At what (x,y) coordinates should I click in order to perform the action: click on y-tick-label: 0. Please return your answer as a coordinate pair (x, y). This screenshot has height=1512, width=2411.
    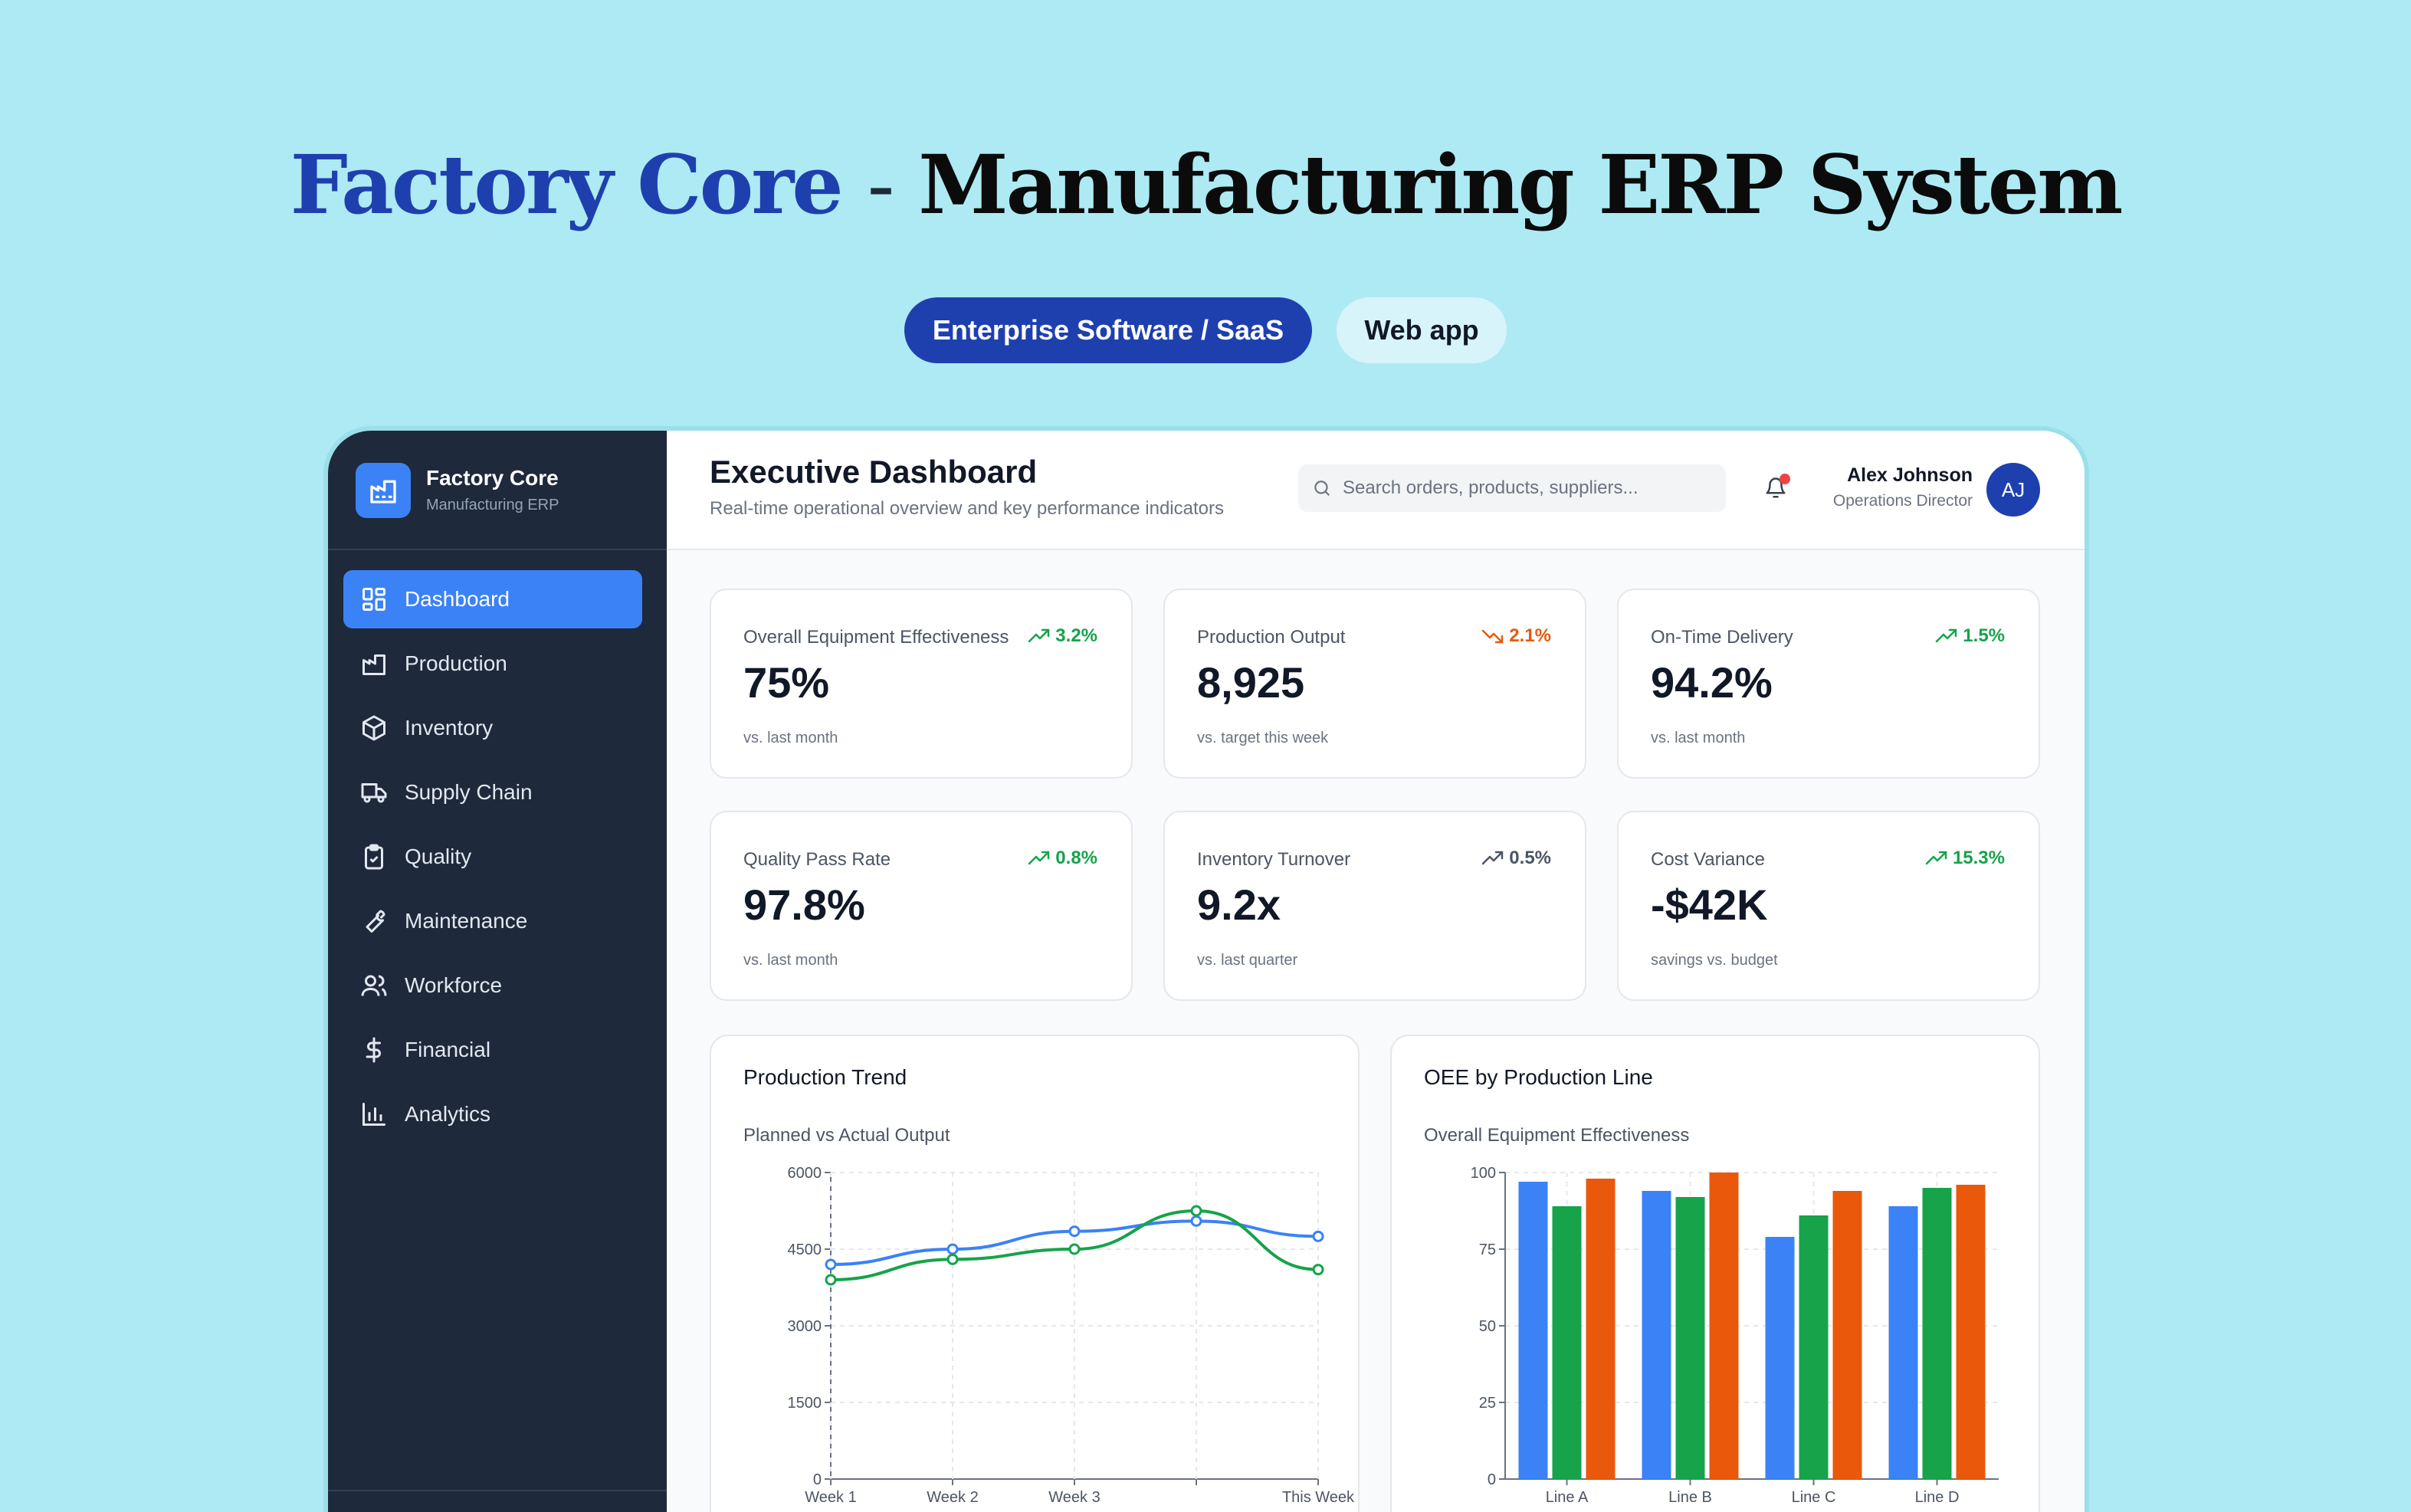
    Looking at the image, I should click on (818, 1479).